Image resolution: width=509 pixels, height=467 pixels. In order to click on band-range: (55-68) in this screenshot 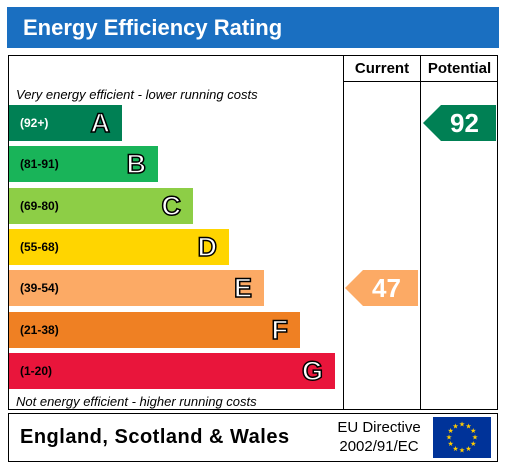, I will do `click(39, 247)`.